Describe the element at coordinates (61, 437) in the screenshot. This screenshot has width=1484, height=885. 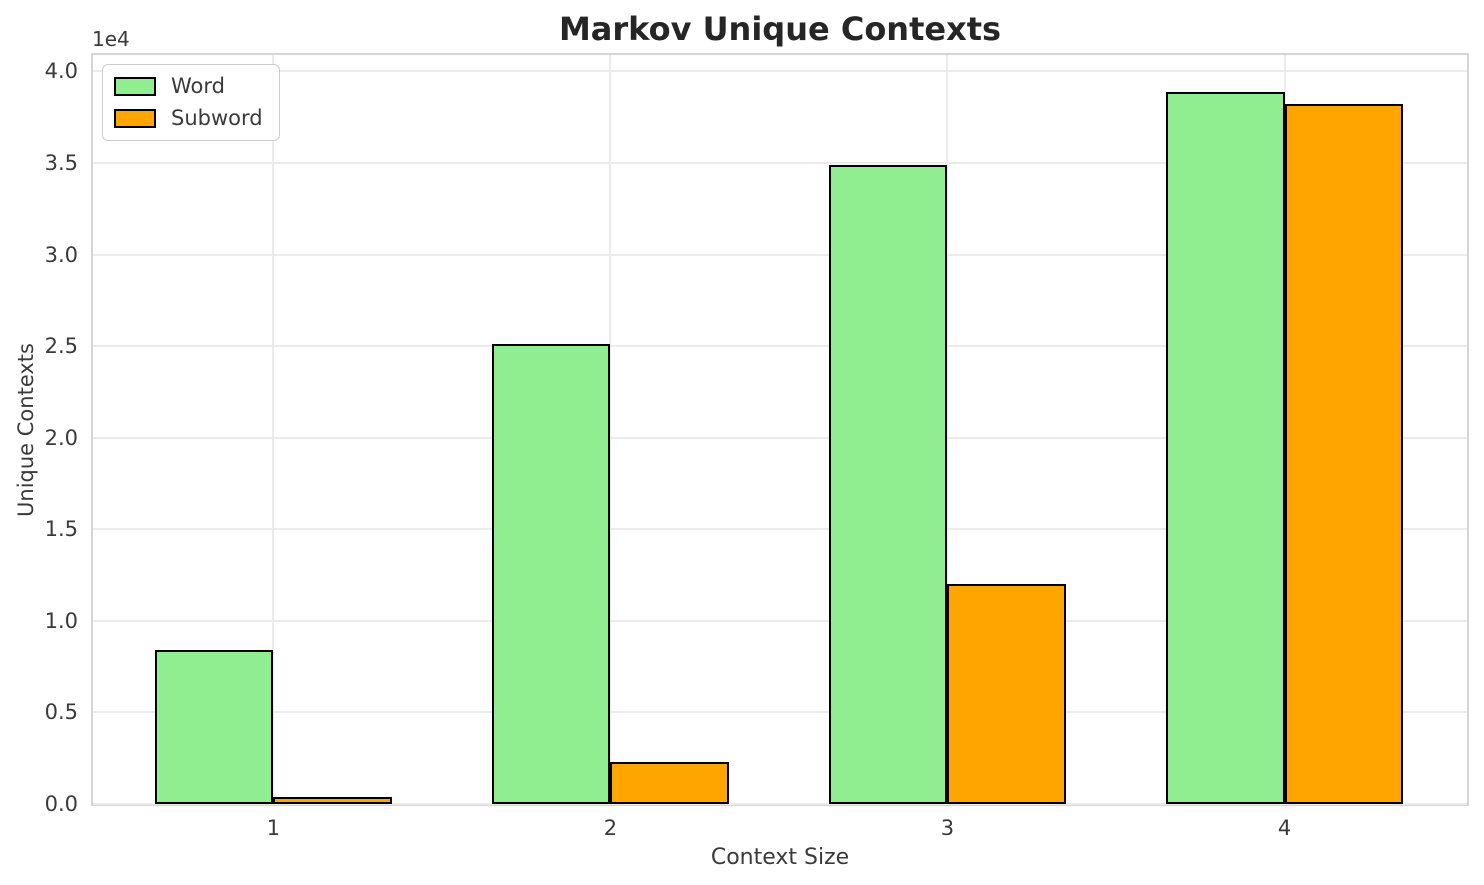
I see `y-tick-label: 2.0` at that location.